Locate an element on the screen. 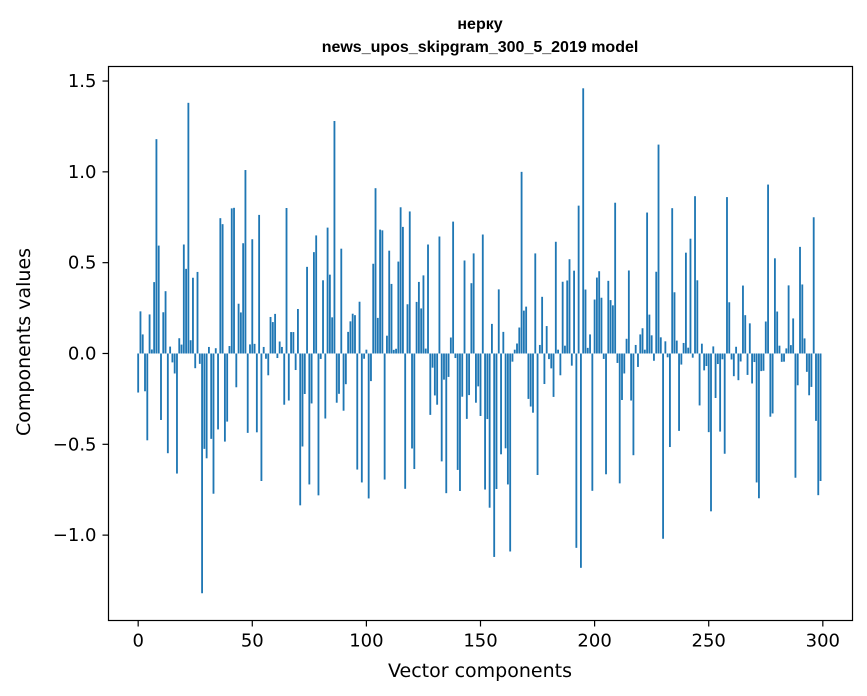  x-tick-label: 300 is located at coordinates (823, 641).